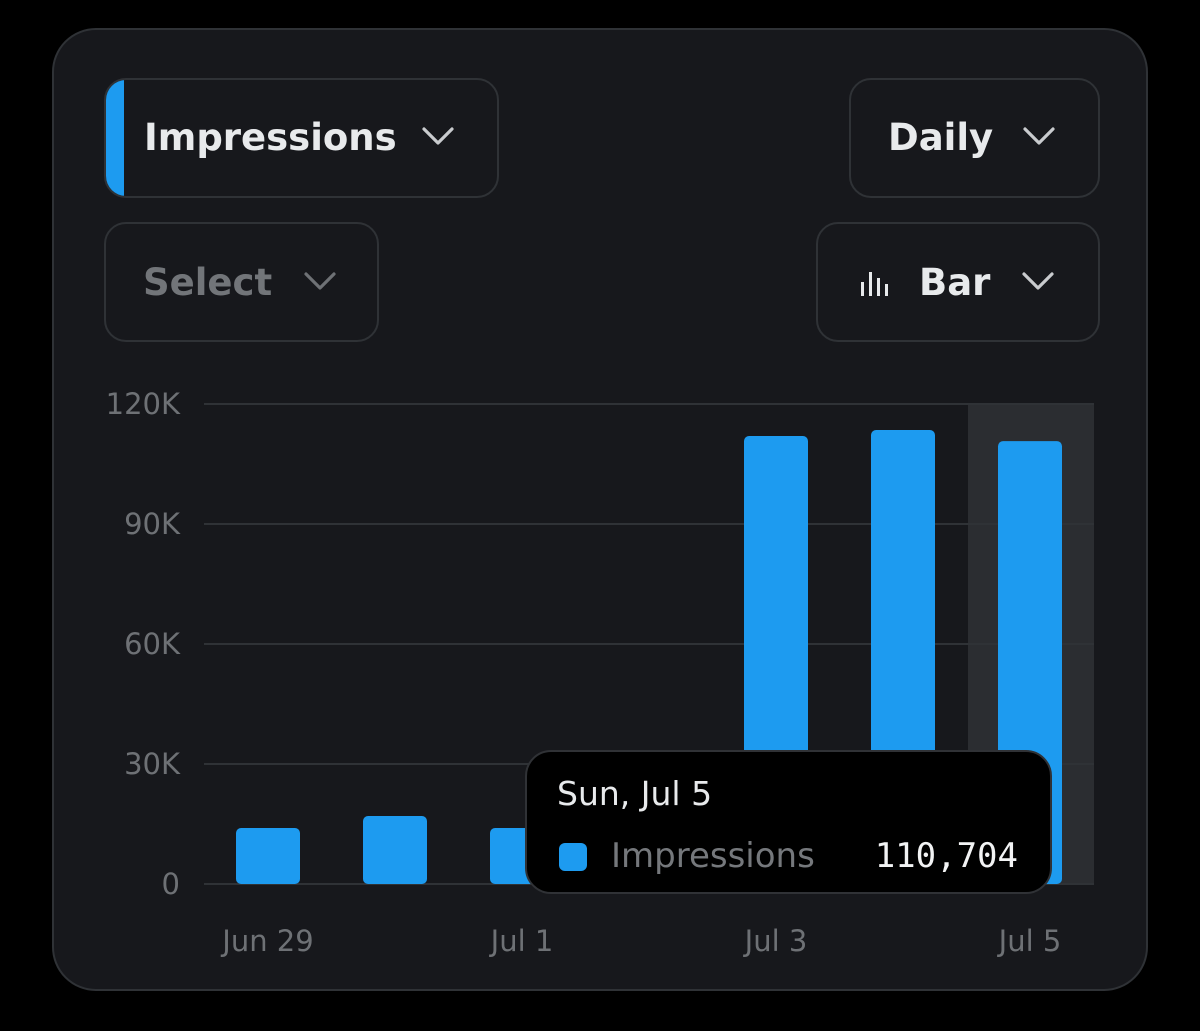 The height and width of the screenshot is (1031, 1200). What do you see at coordinates (143, 404) in the screenshot?
I see `y-tick-label: 120K` at bounding box center [143, 404].